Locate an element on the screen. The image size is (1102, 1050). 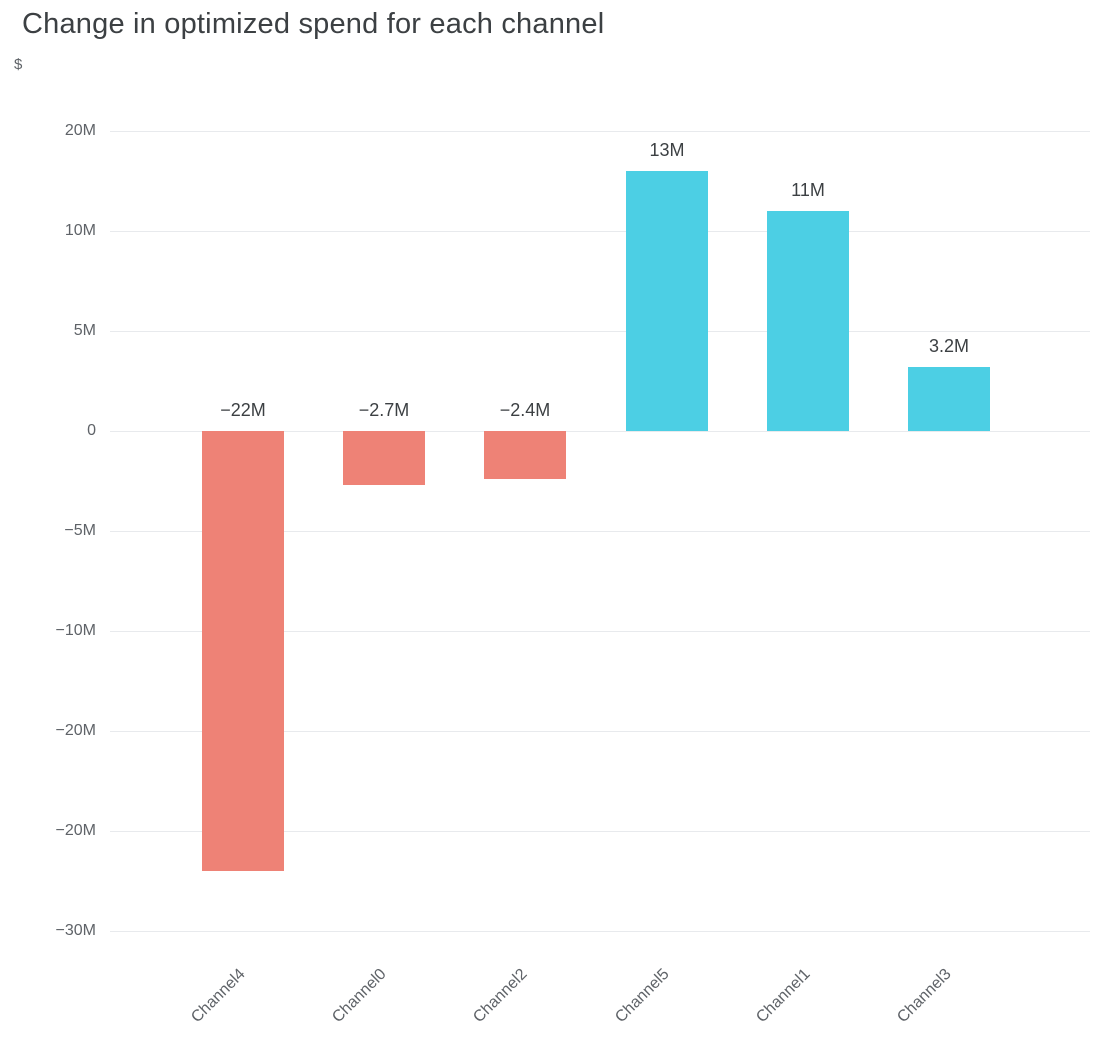
bar-channel3 is located at coordinates (949, 399).